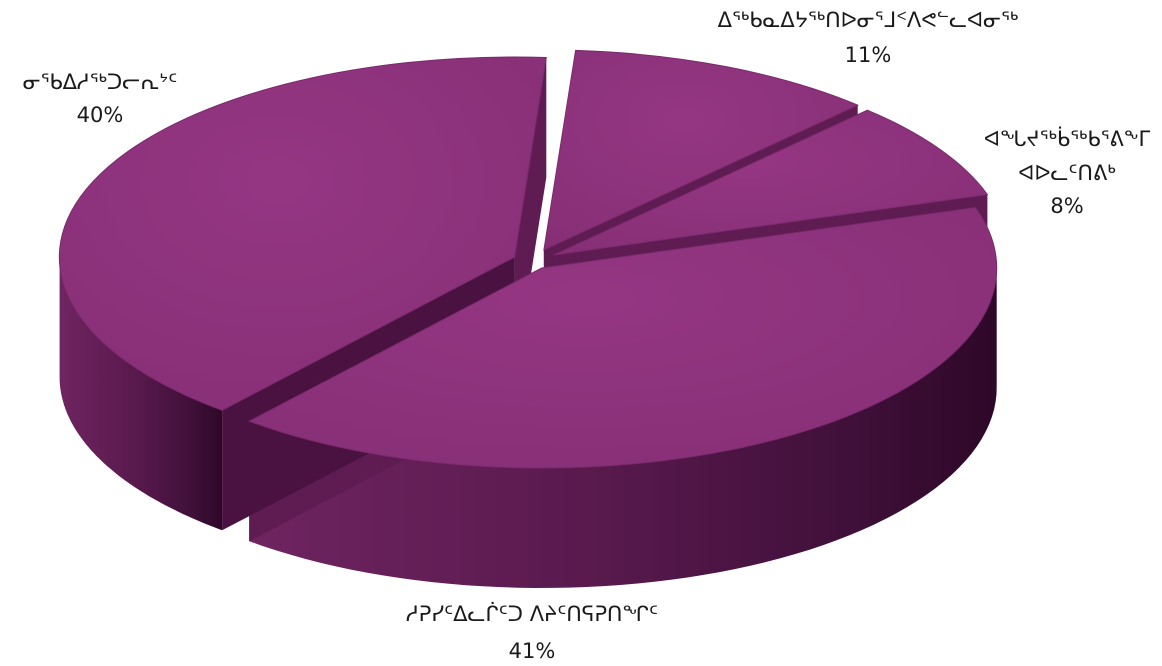 This screenshot has height=666, width=1162. Describe the element at coordinates (100, 115) in the screenshot. I see `slice-value-3: 40%` at that location.